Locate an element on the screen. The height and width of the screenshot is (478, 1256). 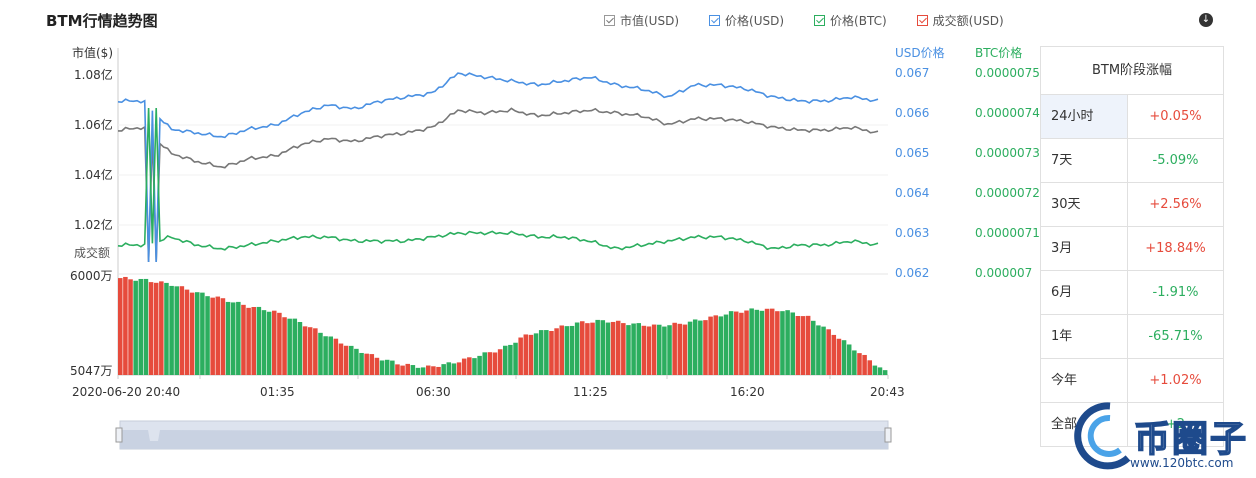
panel-row-all: 全部 +2 is located at coordinates (1132, 424).